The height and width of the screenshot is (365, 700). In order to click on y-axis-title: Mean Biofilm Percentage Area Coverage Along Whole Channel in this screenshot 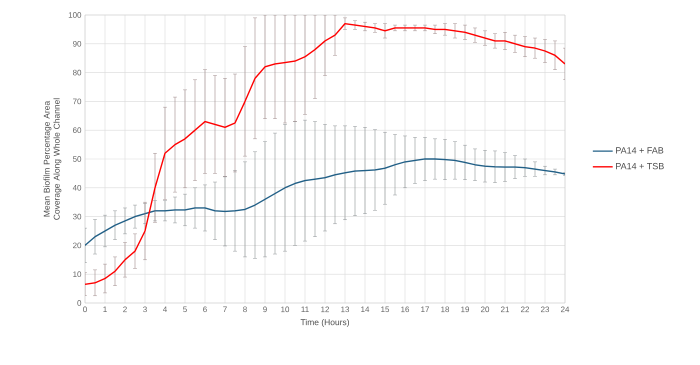, I will do `click(52, 159)`.